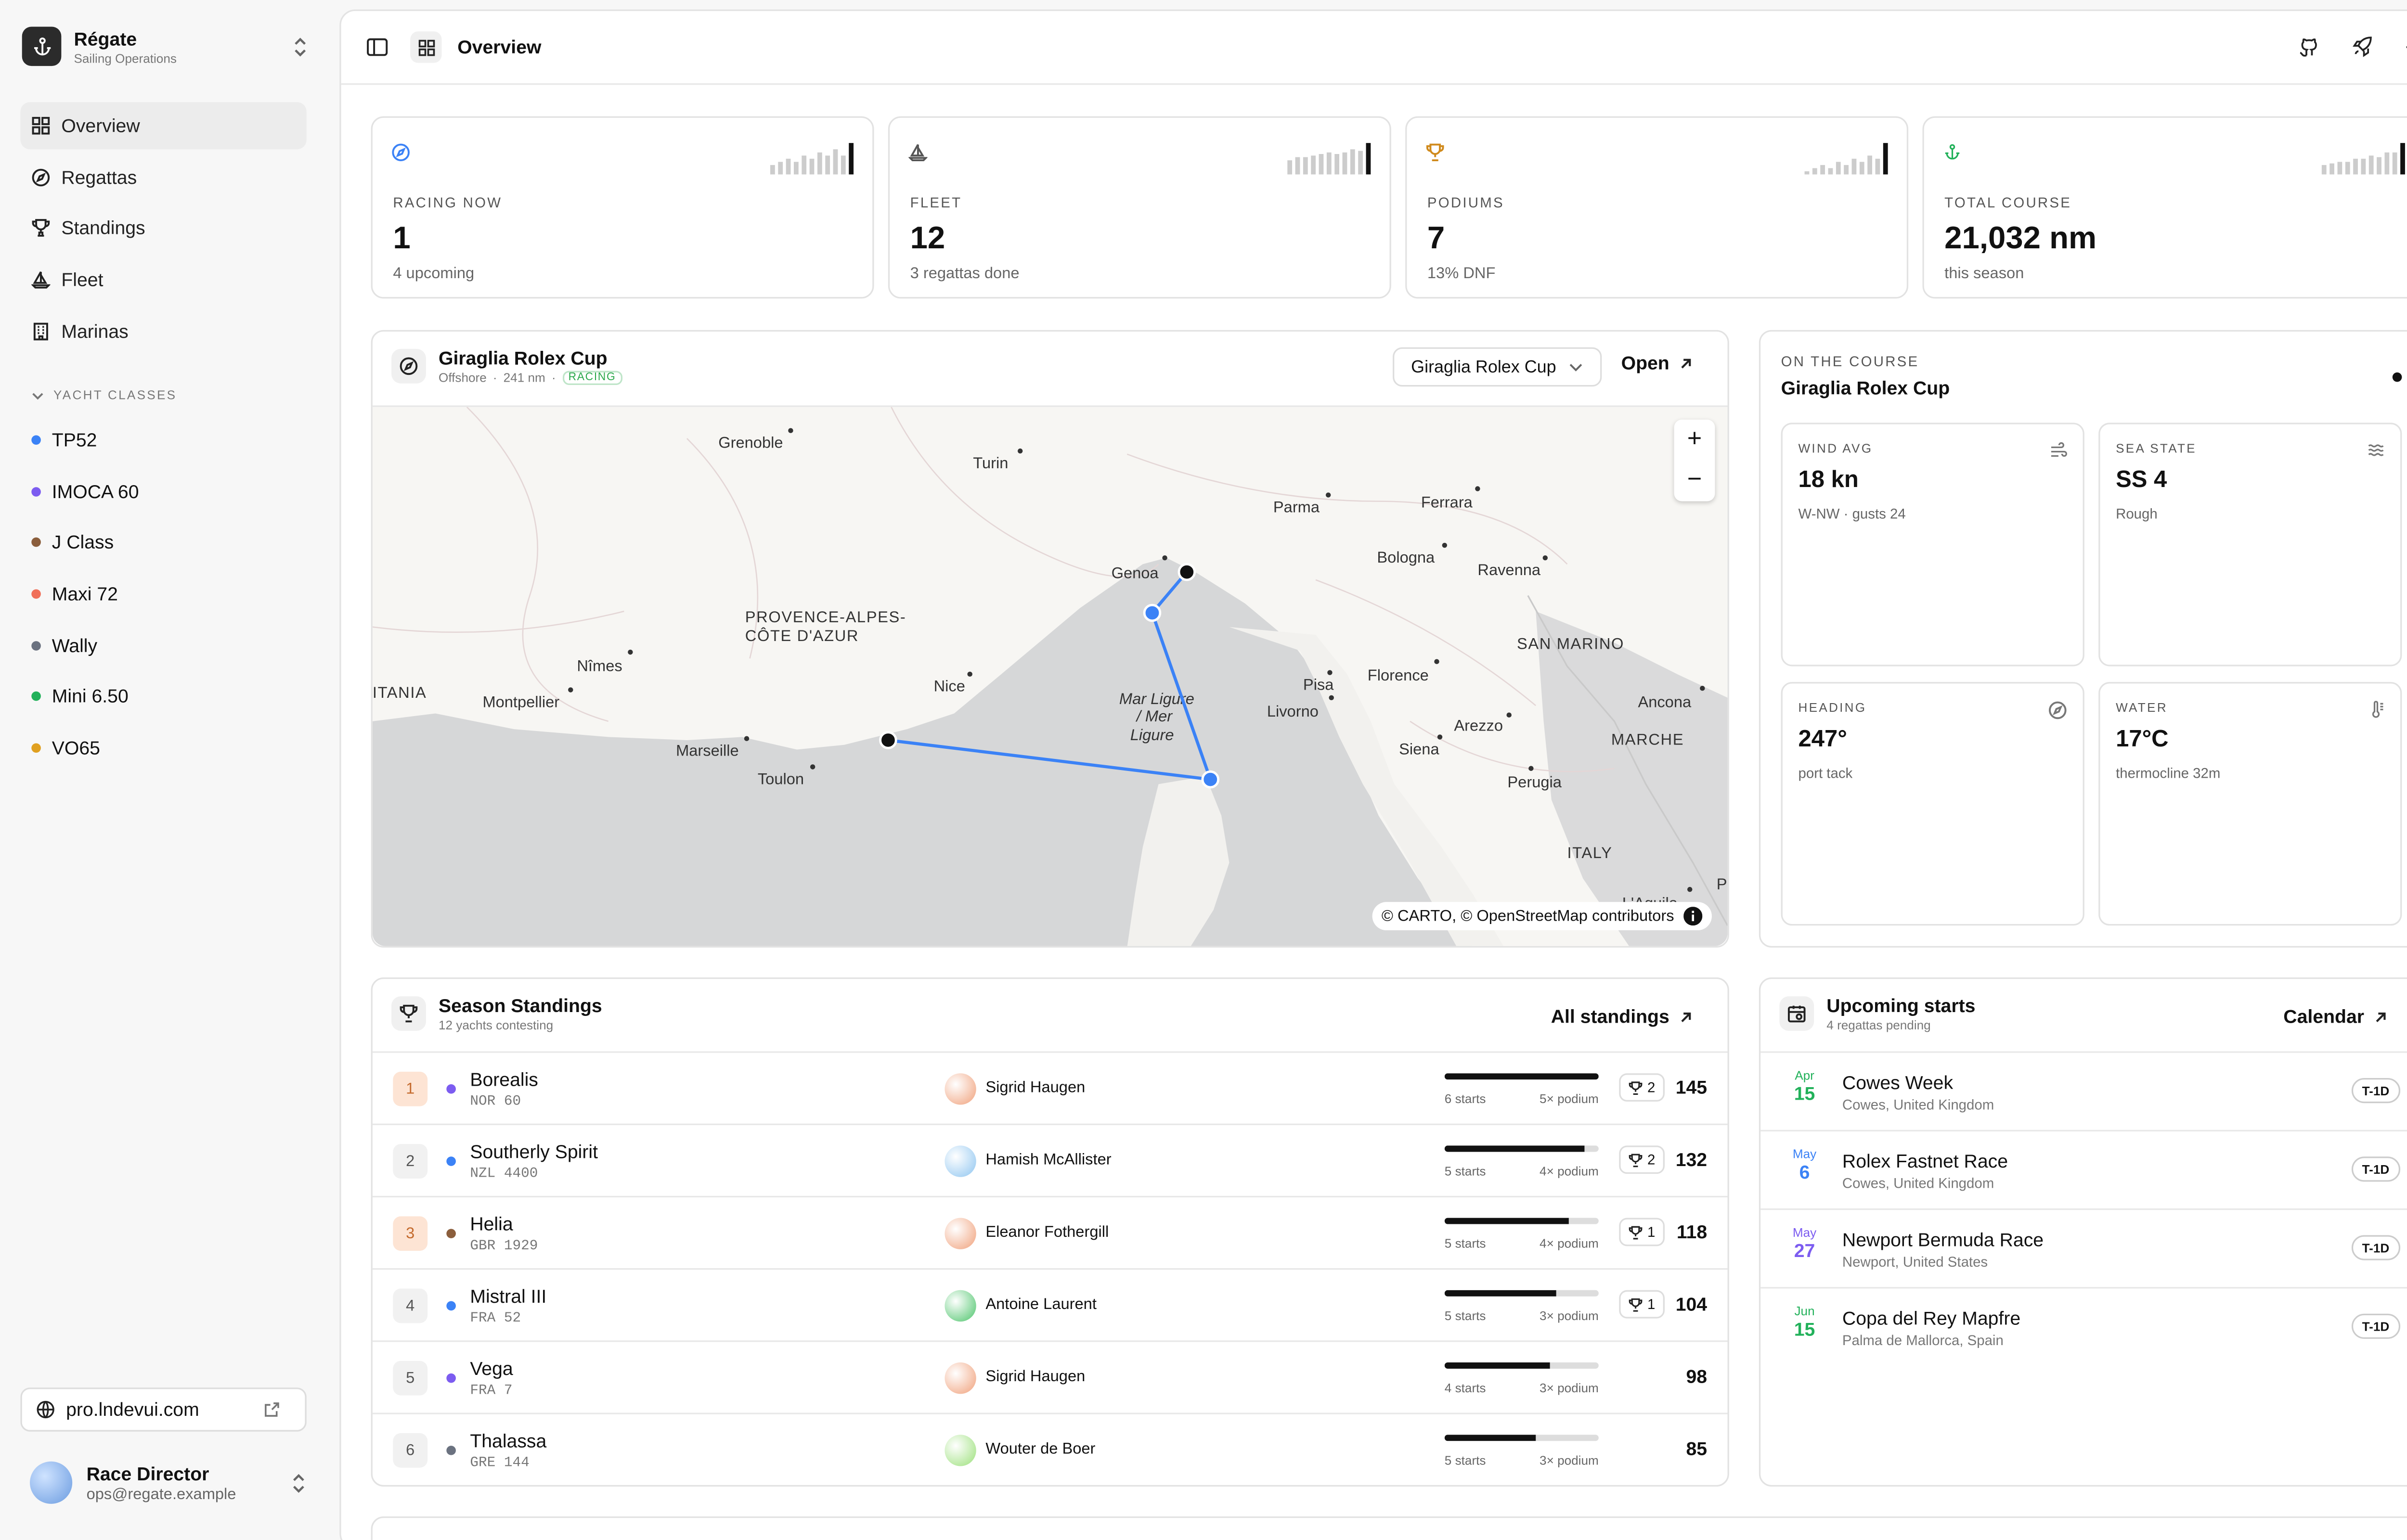 Image resolution: width=2407 pixels, height=1540 pixels. Describe the element at coordinates (1915, 1262) in the screenshot. I see `regatta-location: Newport, United States` at that location.